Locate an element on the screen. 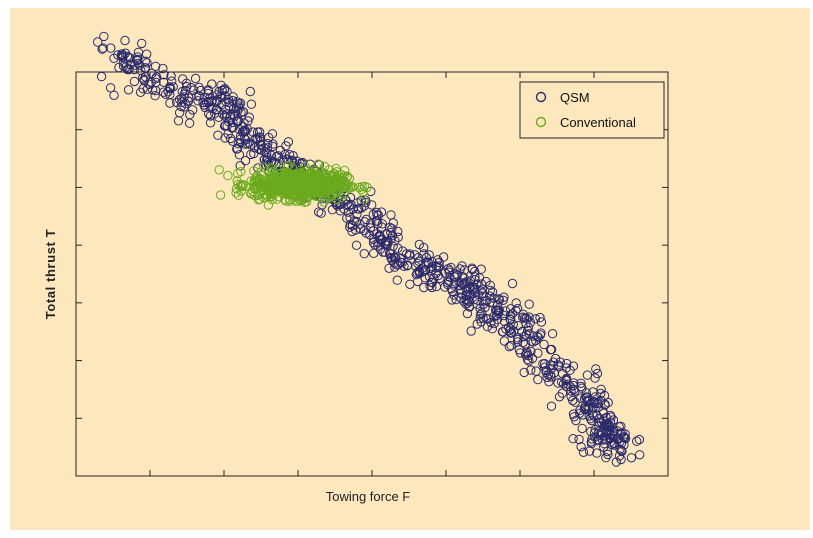 Image resolution: width=813 pixels, height=538 pixels. legend: QSM Conventional is located at coordinates (592, 110).